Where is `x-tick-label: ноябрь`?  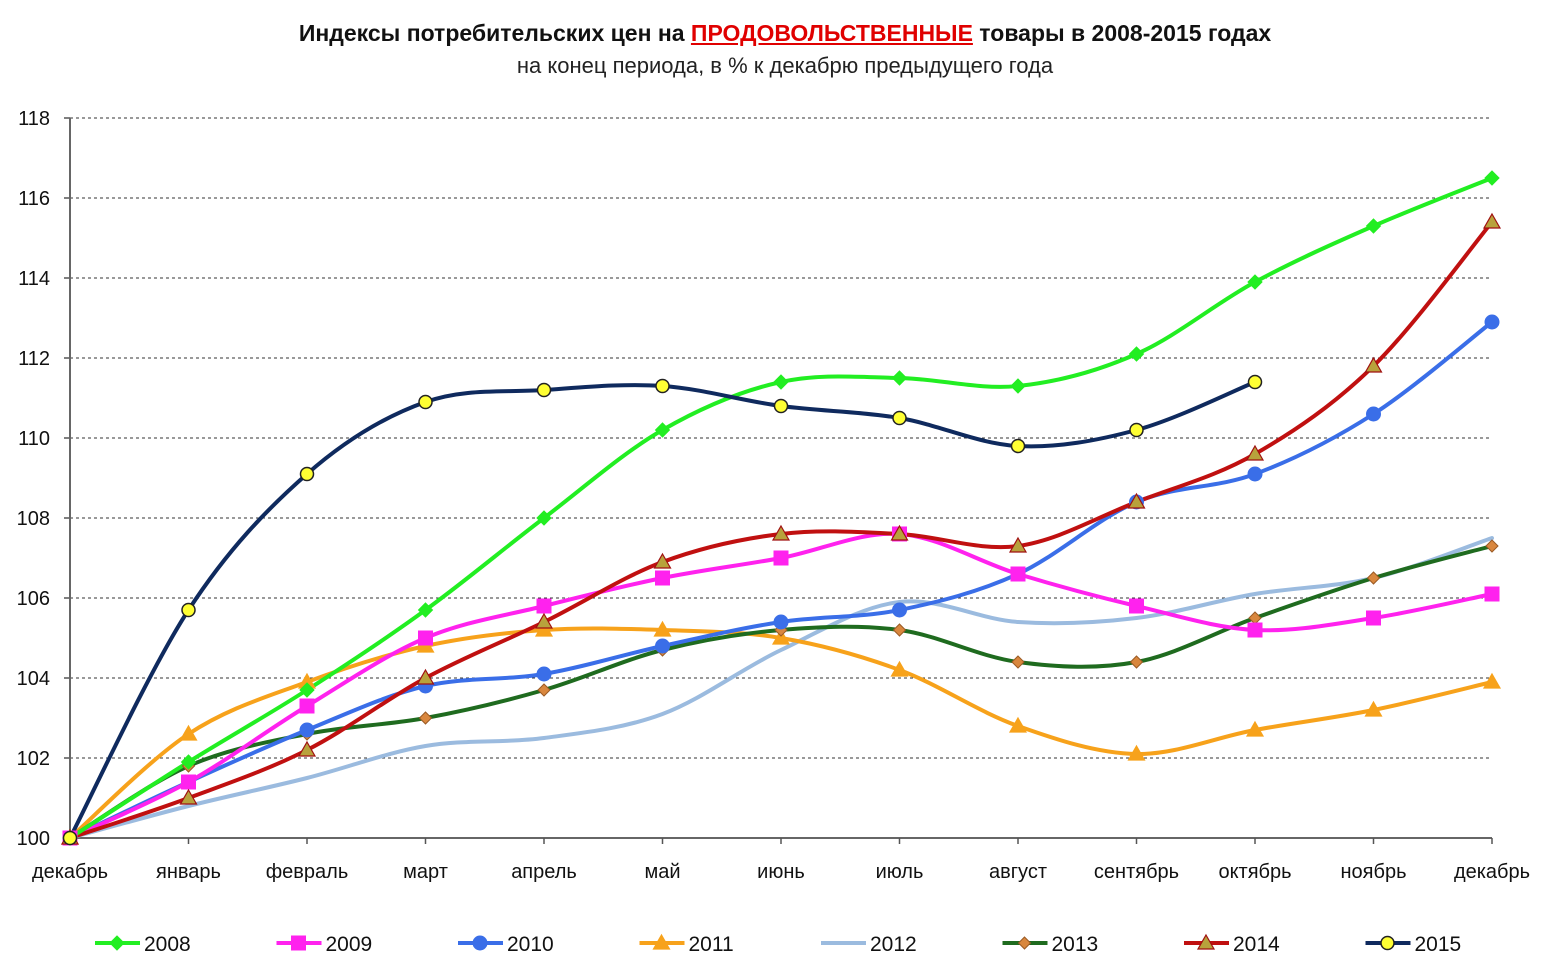 x-tick-label: ноябрь is located at coordinates (1374, 872).